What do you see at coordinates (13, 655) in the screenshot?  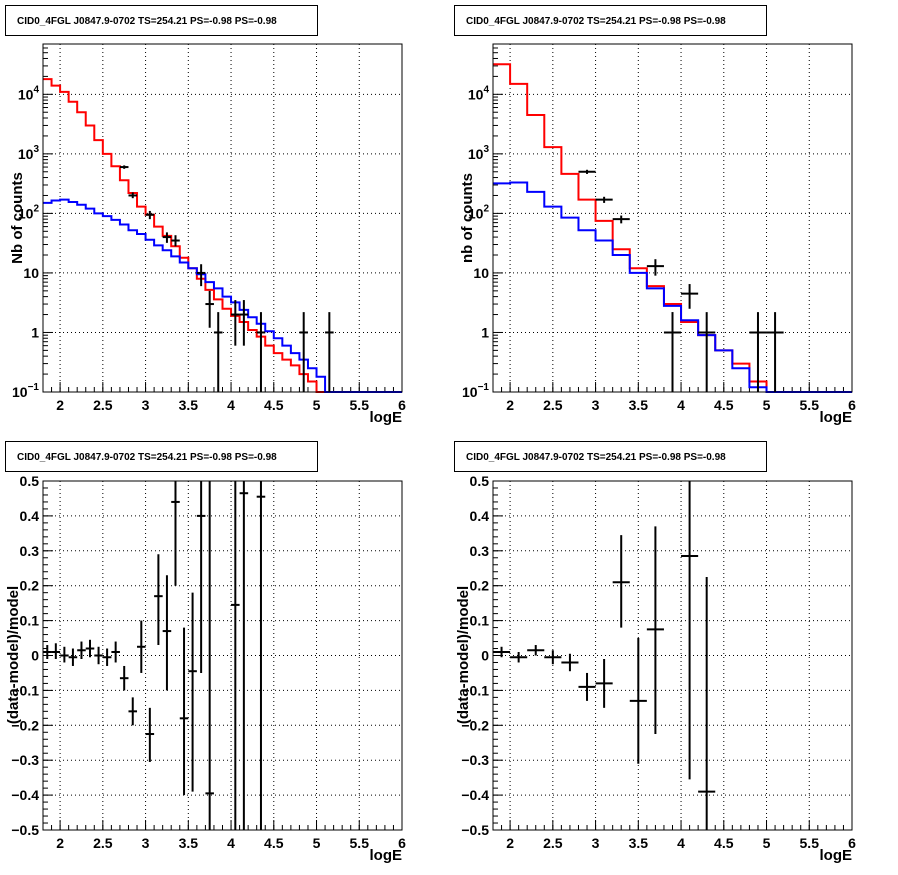 I see `y-axis-label: (data-model)/model` at bounding box center [13, 655].